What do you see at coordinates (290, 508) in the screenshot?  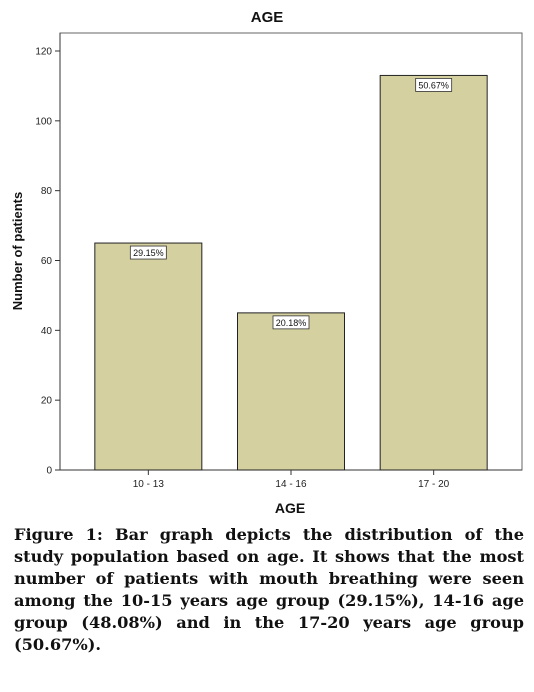 I see `x-axis-label: AGE` at bounding box center [290, 508].